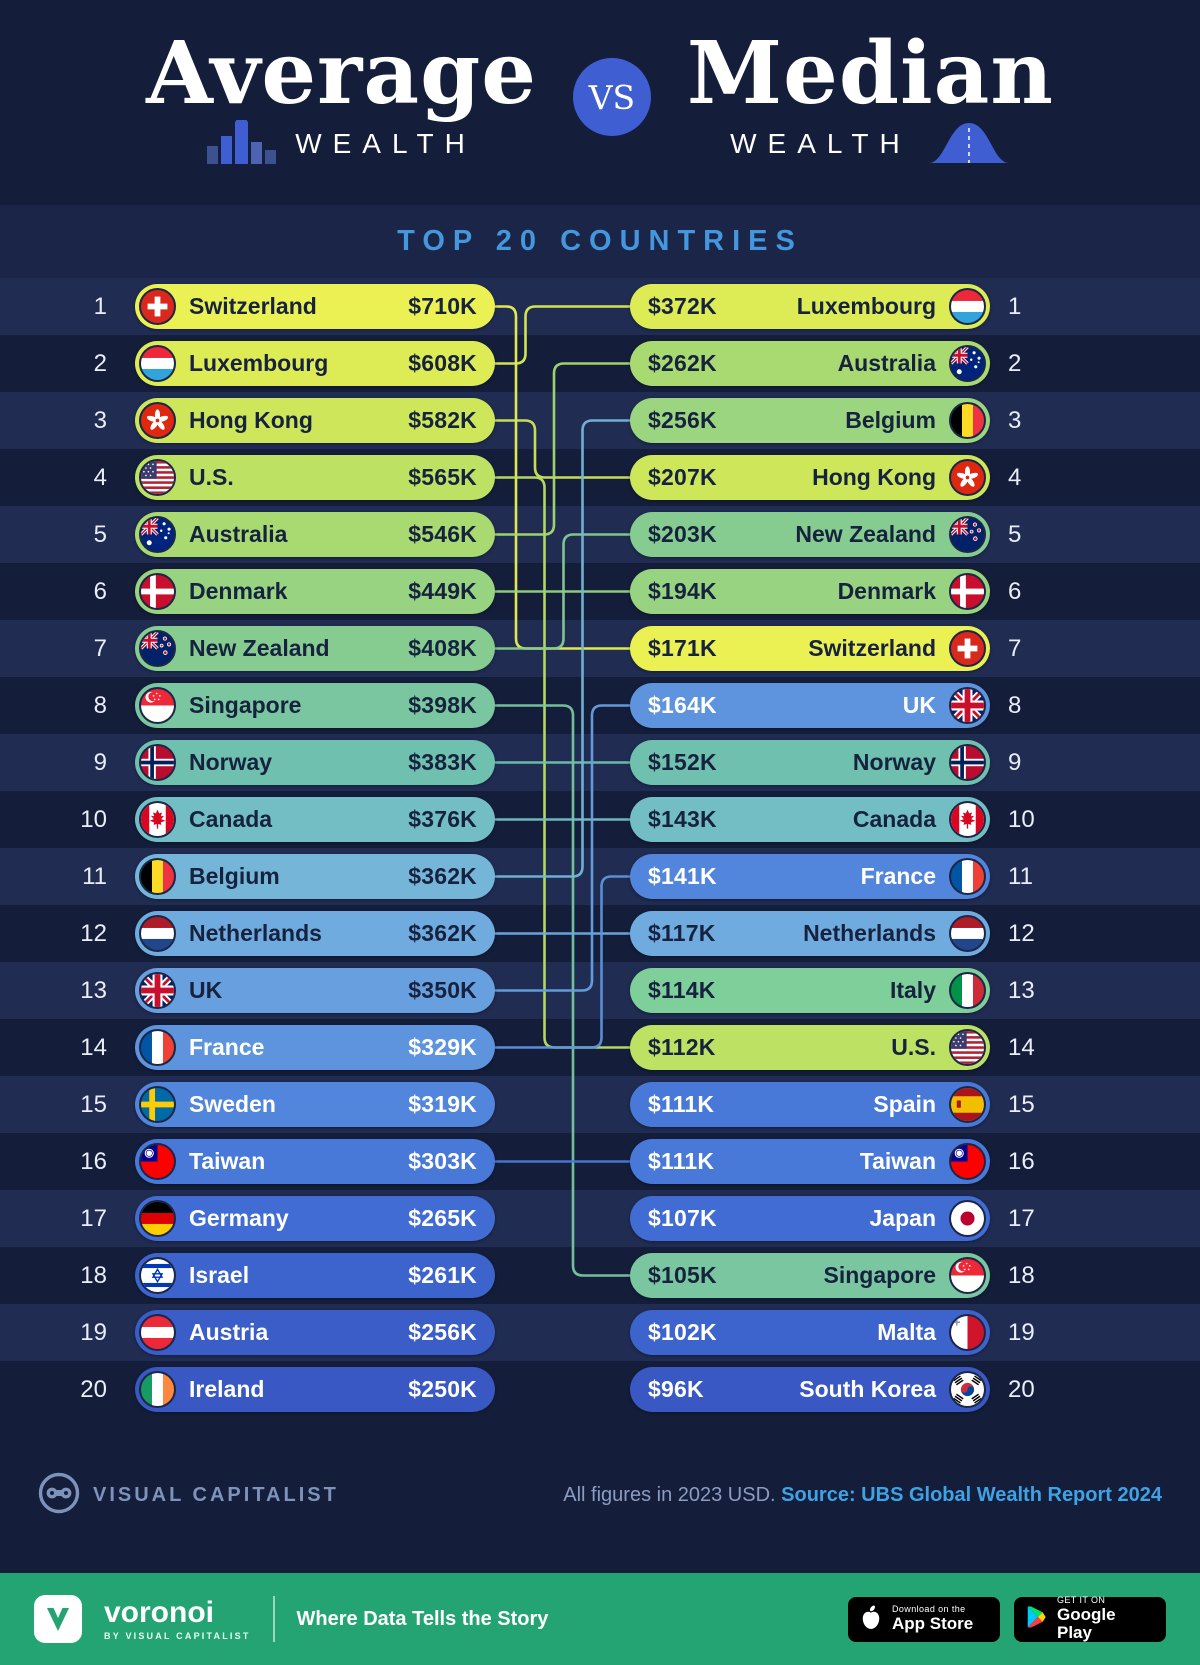  Describe the element at coordinates (442, 1389) in the screenshot. I see `average-value: $250K` at that location.